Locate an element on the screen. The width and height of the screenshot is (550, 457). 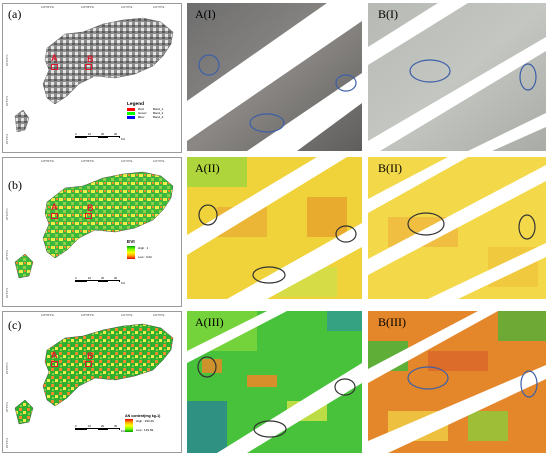
legend-band: Band_1 is located at coordinates (158, 109).